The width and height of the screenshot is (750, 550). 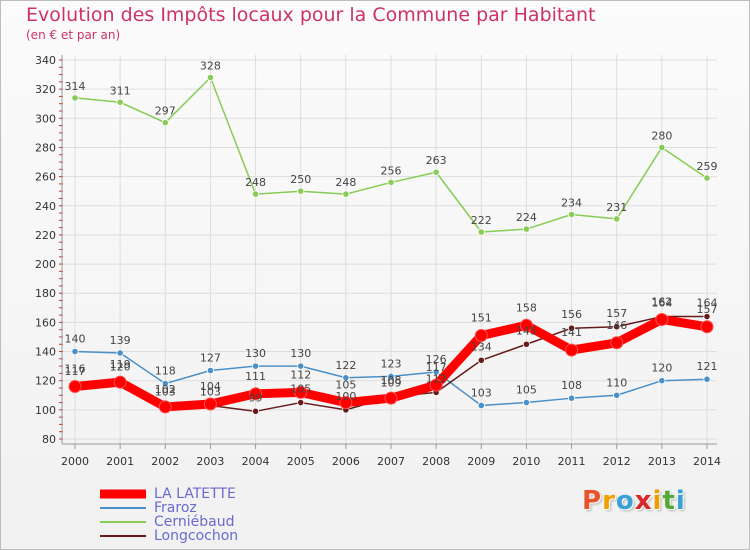 What do you see at coordinates (301, 461) in the screenshot?
I see `x-tick-label: 2005` at bounding box center [301, 461].